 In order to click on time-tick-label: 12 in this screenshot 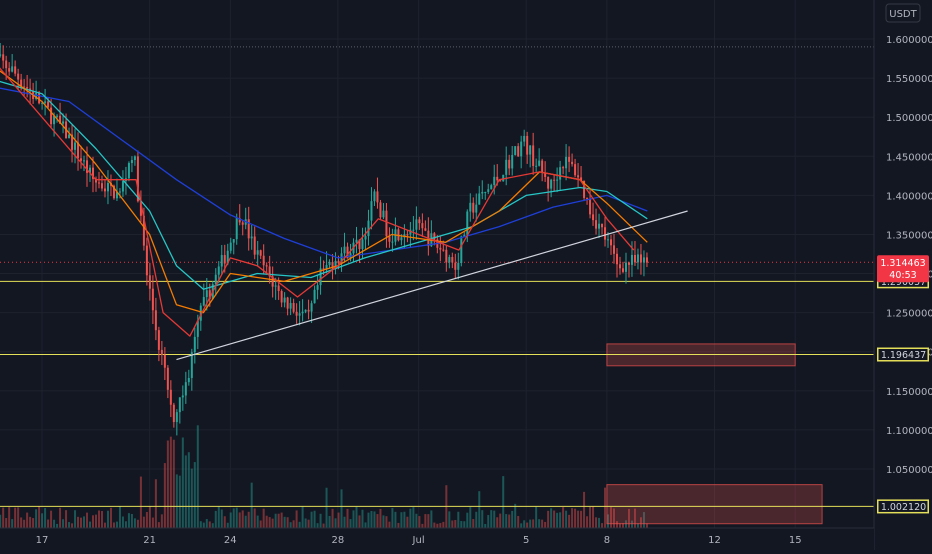, I will do `click(714, 540)`.